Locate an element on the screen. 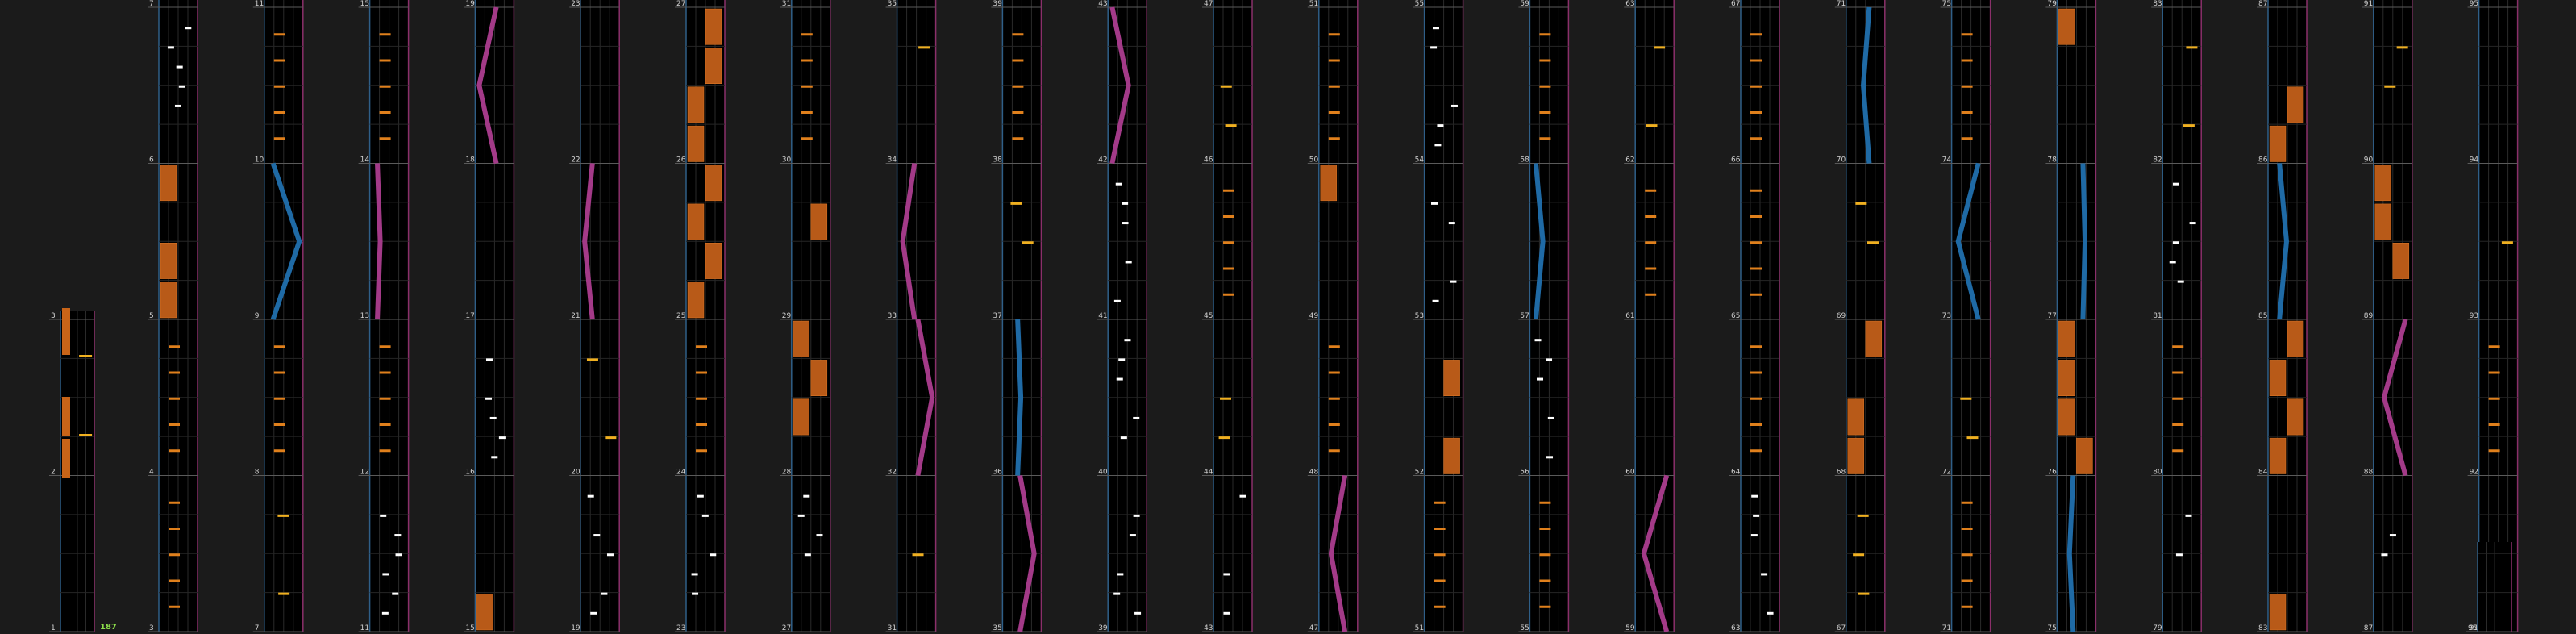 This screenshot has height=634, width=2576. measure-column: 1 2 3 is located at coordinates (72, 470).